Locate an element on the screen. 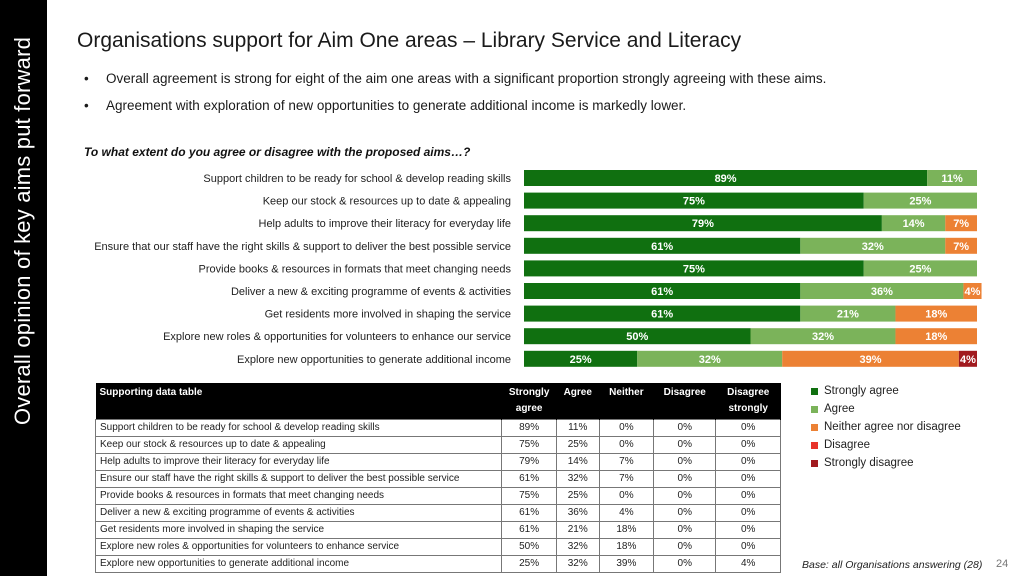 This screenshot has width=1024, height=576. data-label: 79% is located at coordinates (703, 224).